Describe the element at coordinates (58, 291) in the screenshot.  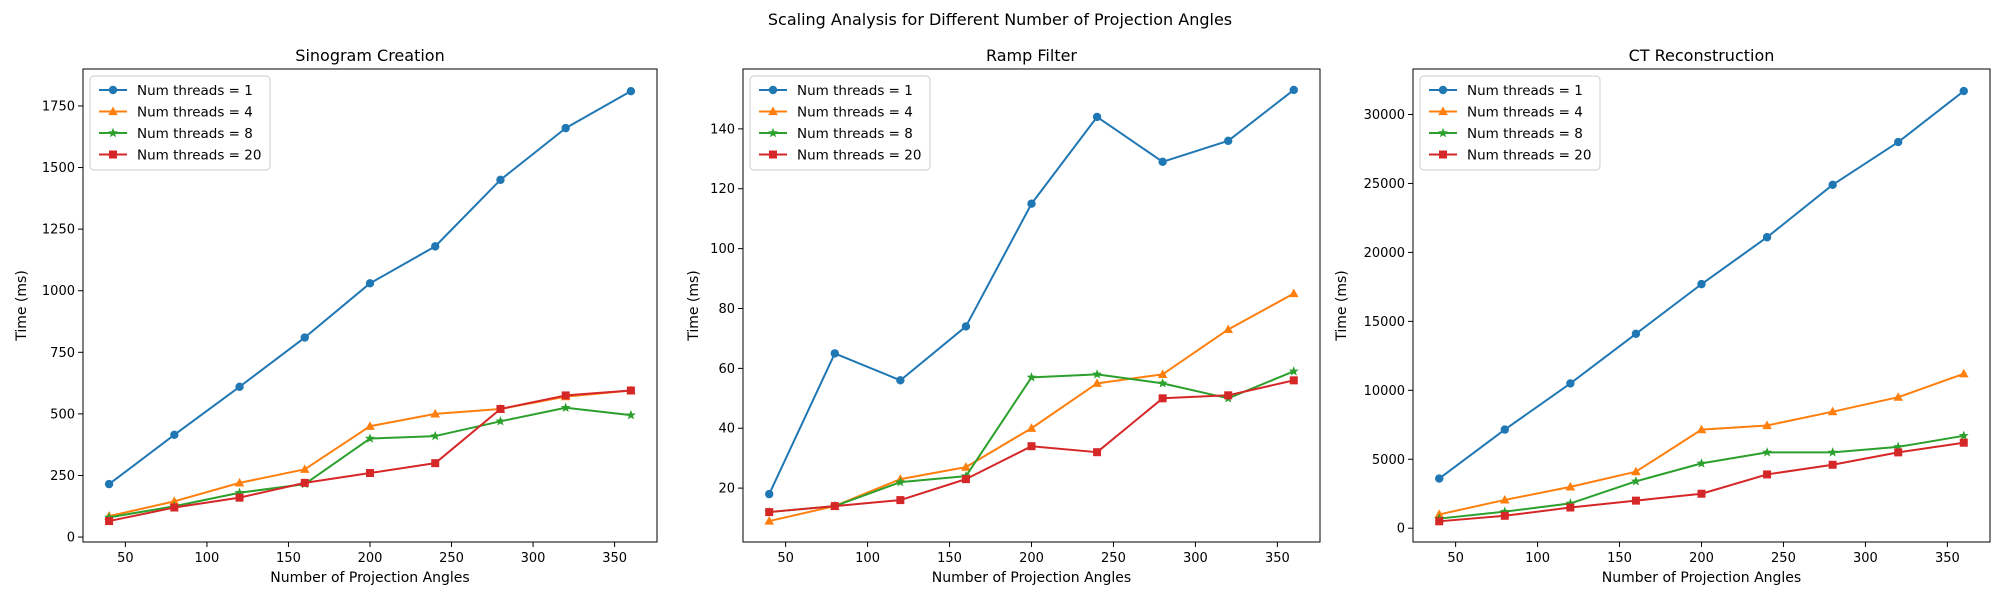
I see `y-tick-label: 1000` at that location.